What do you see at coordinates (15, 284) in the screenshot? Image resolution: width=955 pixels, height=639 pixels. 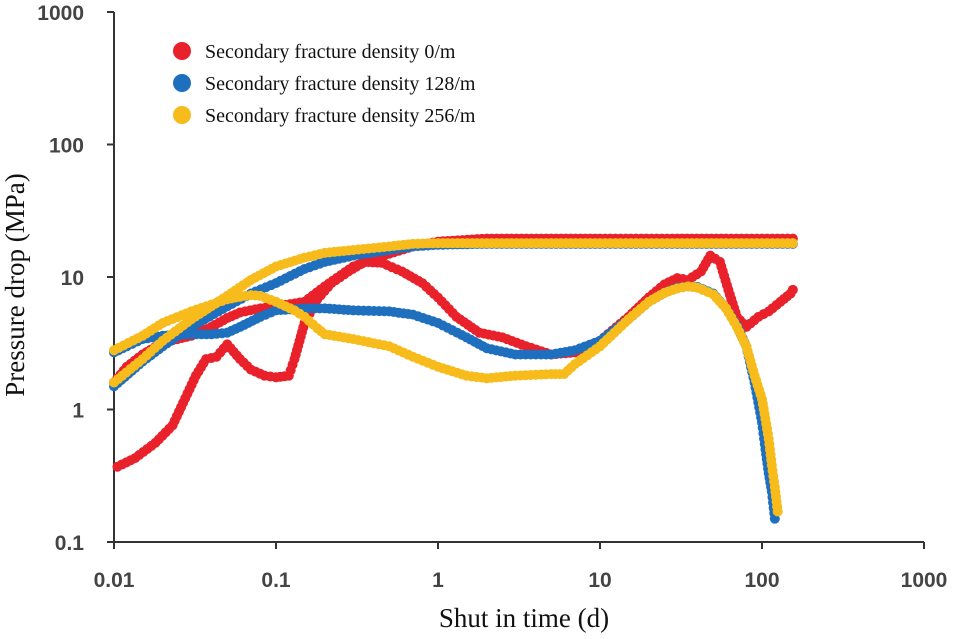 I see `y-axis-title: Pressure drop (MPa)` at bounding box center [15, 284].